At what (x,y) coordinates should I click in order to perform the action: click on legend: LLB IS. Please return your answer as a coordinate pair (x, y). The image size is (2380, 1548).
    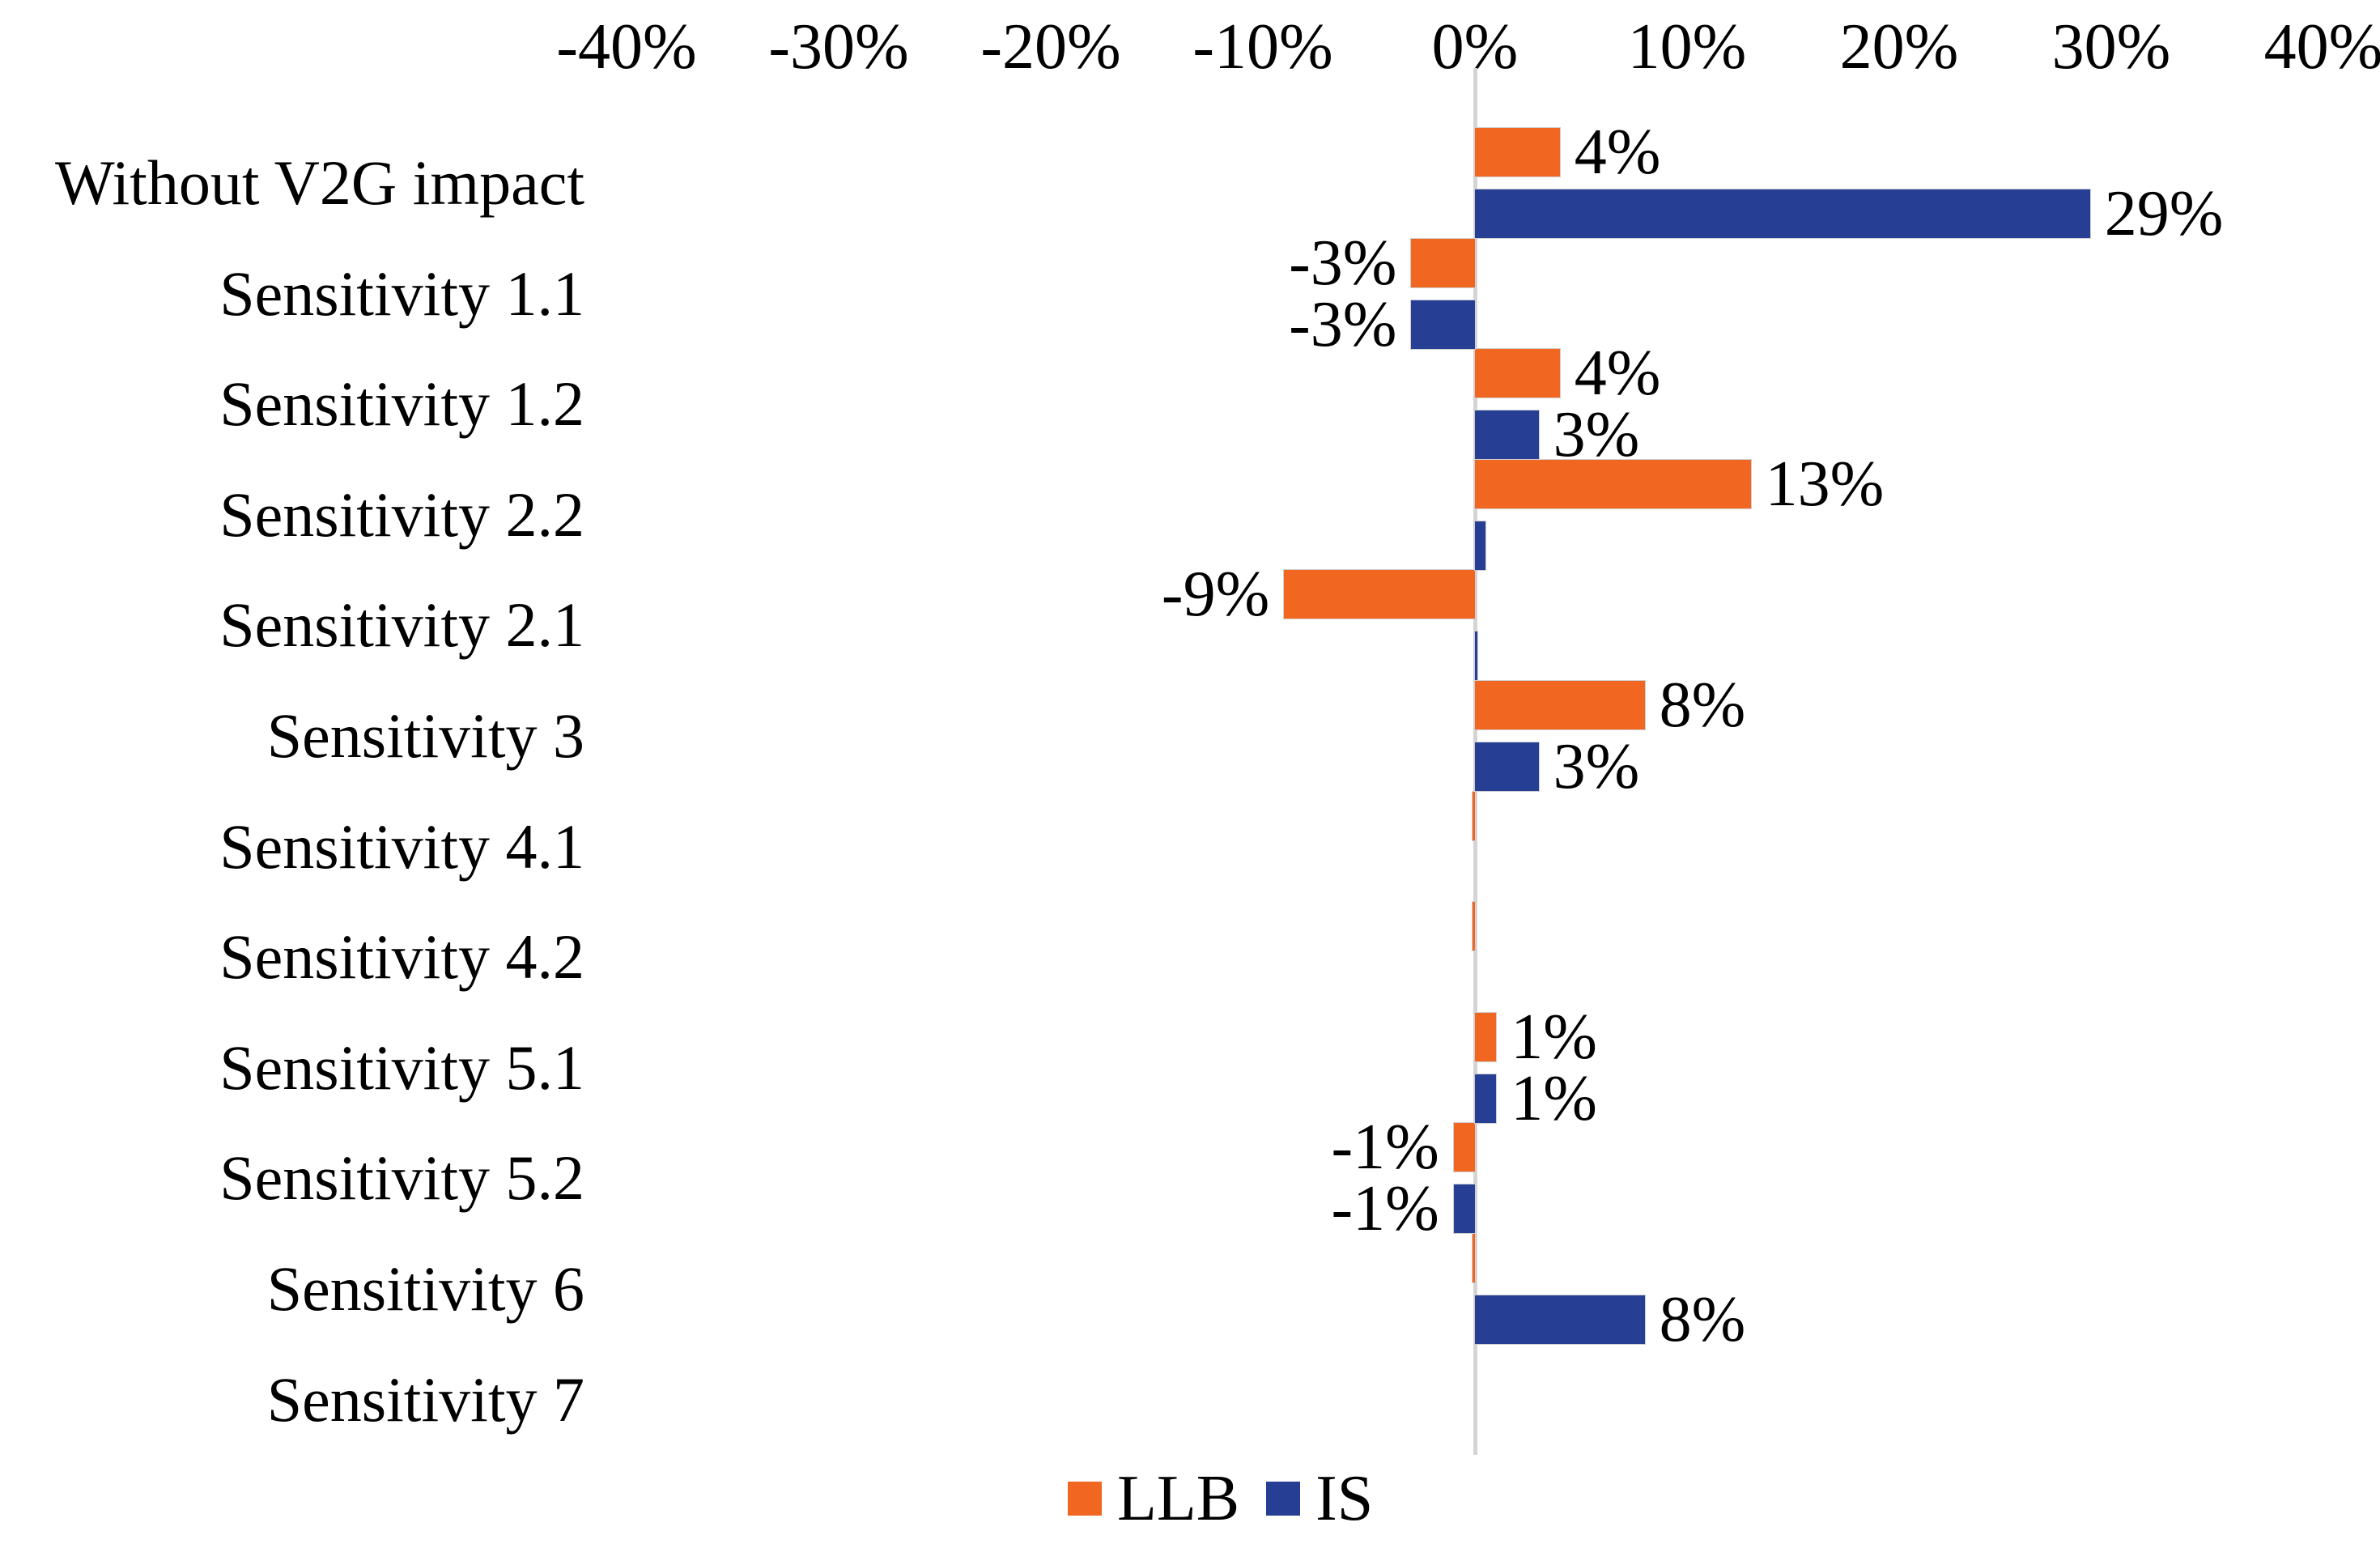
    Looking at the image, I should click on (1220, 1498).